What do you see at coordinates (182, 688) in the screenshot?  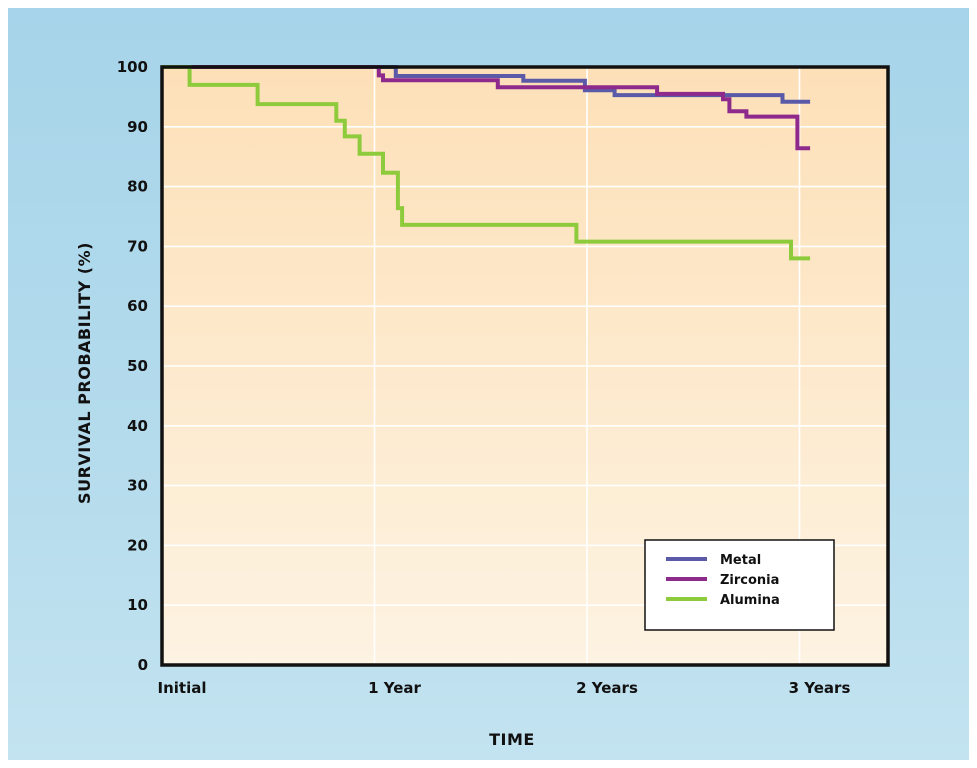 I see `x-tick-label: Initial` at bounding box center [182, 688].